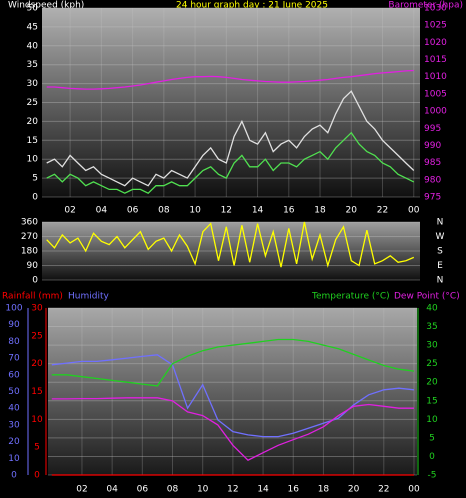  Describe the element at coordinates (435, 43) in the screenshot. I see `y-tick-label: 1020` at that location.